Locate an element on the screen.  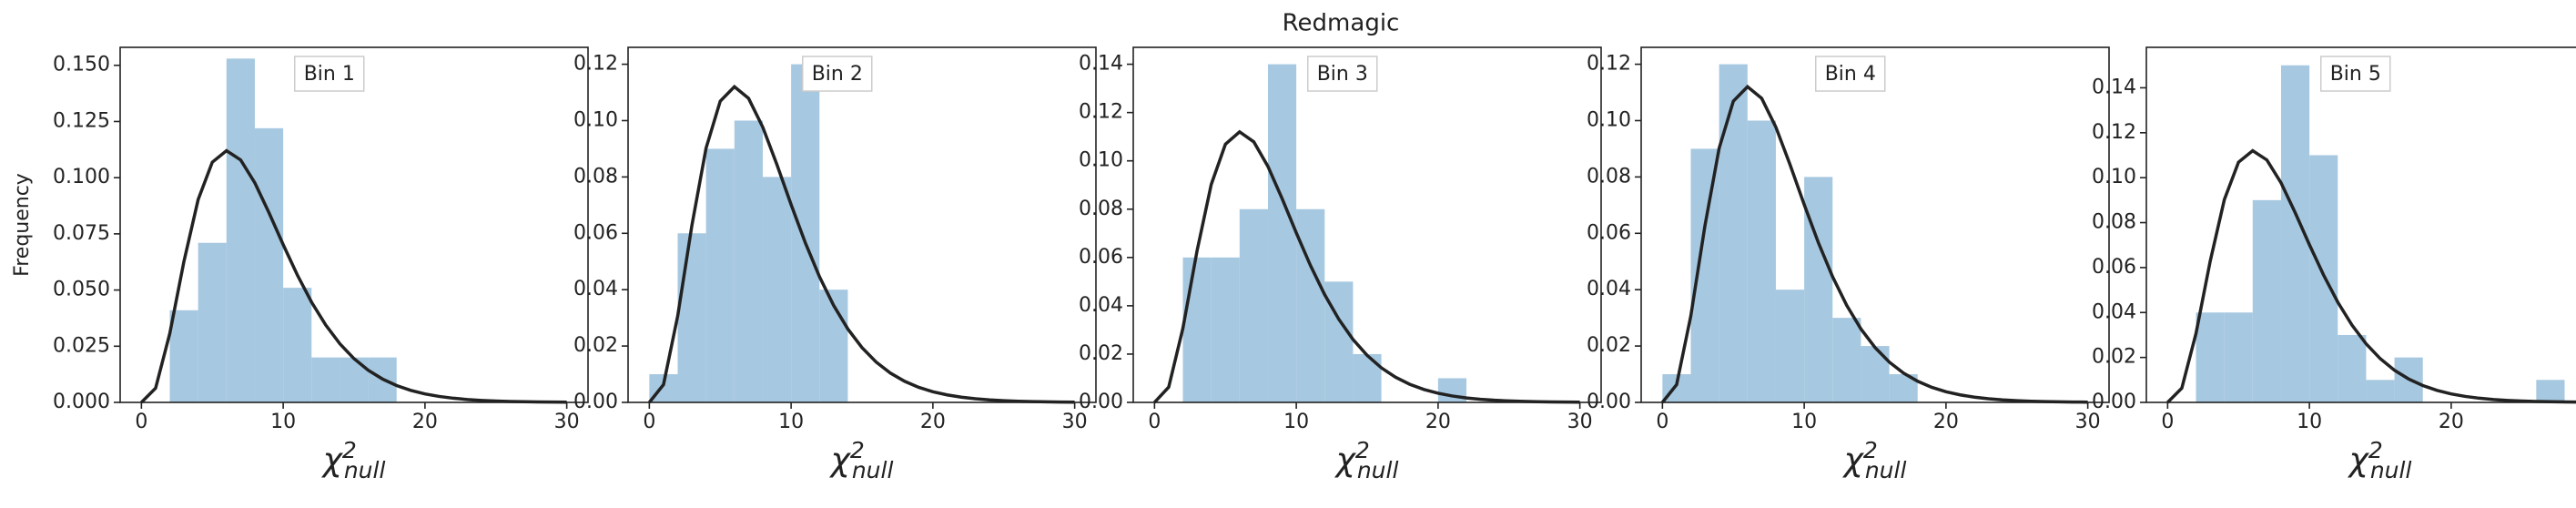
y-tick-label: 0.000 is located at coordinates (81, 402).